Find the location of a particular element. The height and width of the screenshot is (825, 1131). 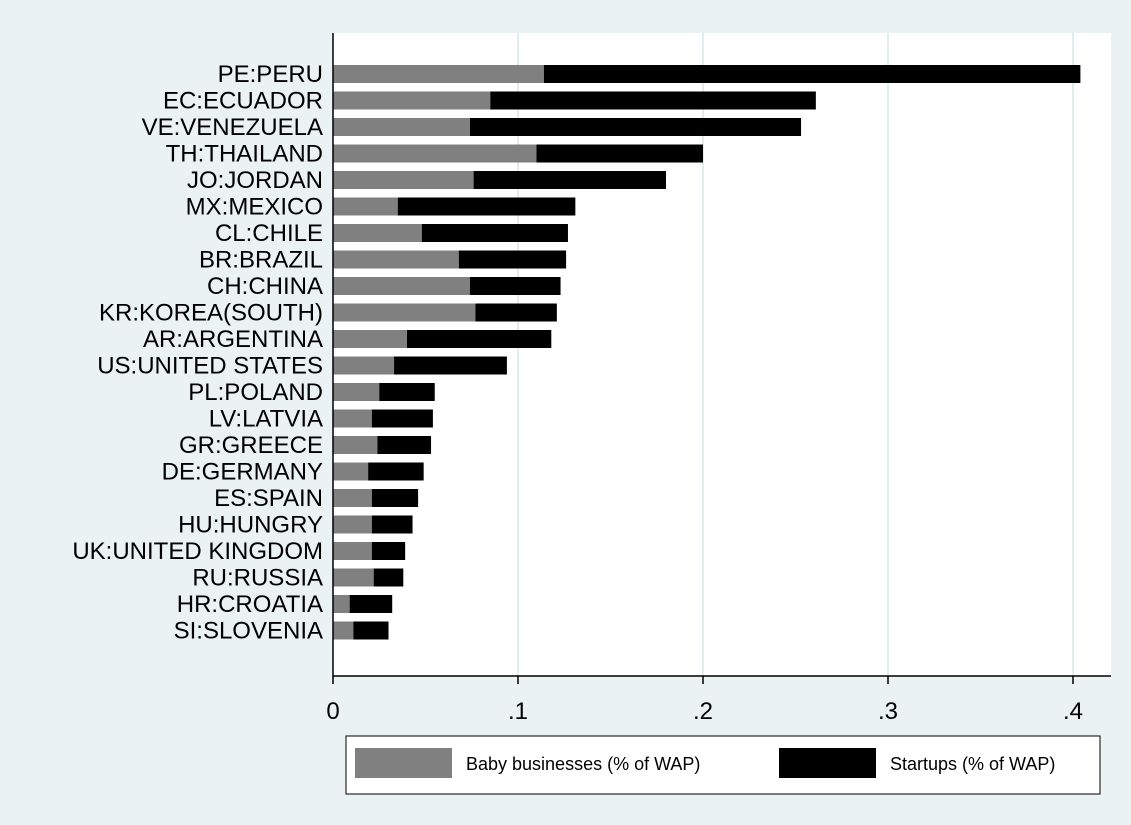

bar-startups-pl-poland is located at coordinates (407, 392).